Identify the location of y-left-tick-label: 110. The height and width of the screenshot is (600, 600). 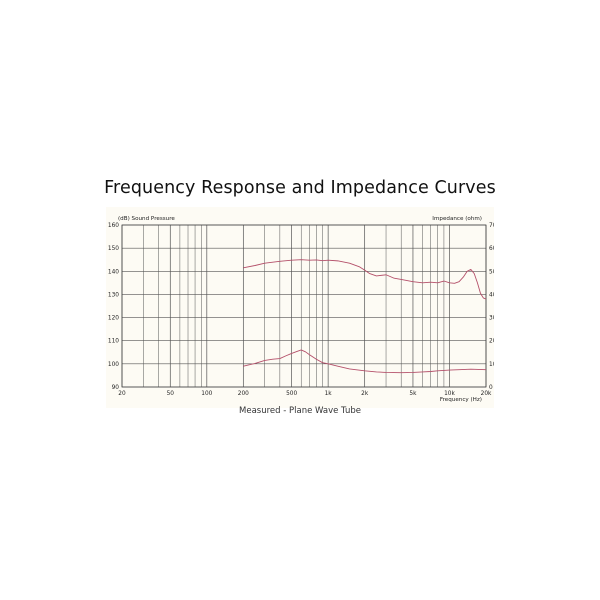
(113, 342).